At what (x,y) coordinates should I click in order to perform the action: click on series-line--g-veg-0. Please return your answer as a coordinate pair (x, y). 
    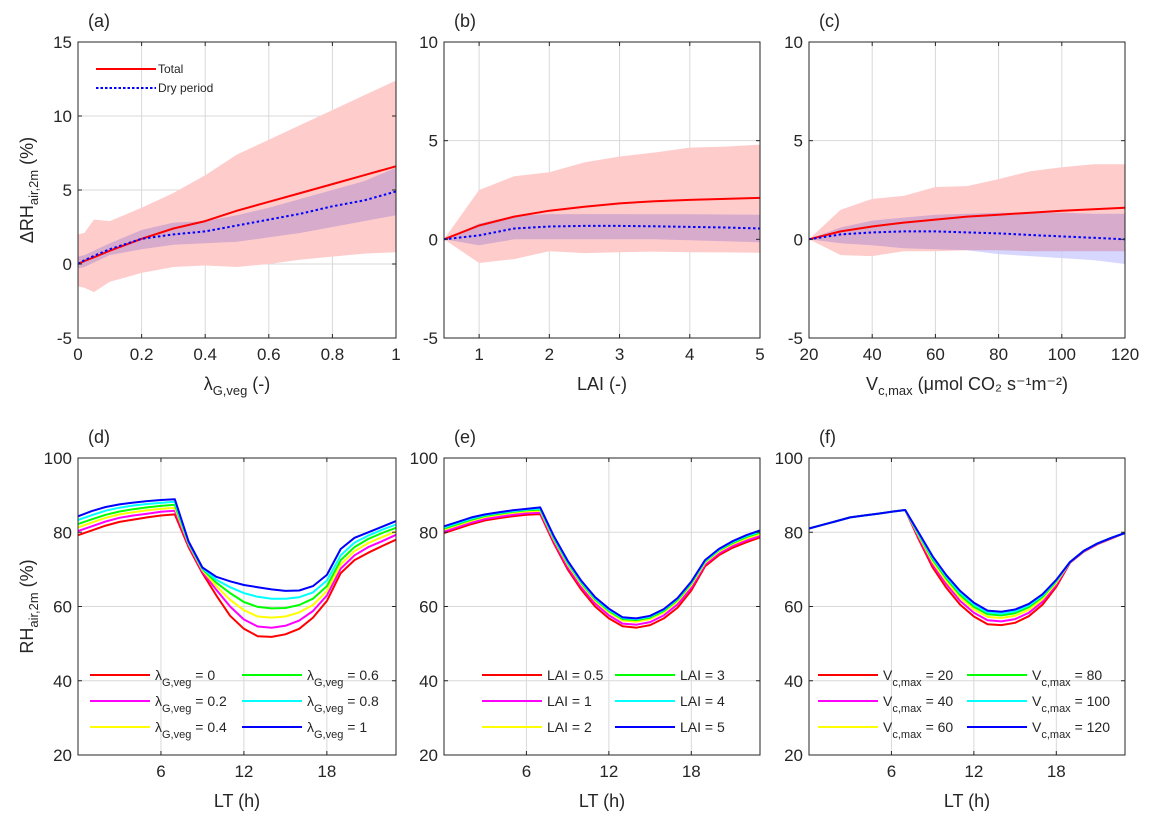
    Looking at the image, I should click on (237, 575).